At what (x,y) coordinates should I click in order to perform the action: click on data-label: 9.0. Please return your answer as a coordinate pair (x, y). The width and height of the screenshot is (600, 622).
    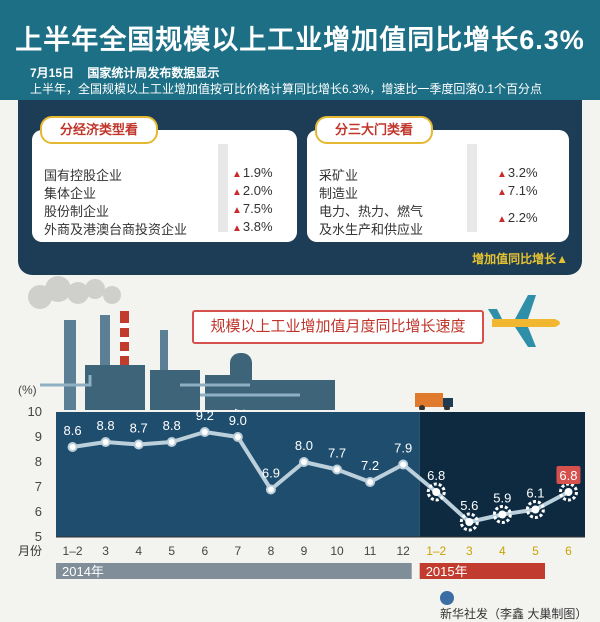
    Looking at the image, I should click on (238, 420).